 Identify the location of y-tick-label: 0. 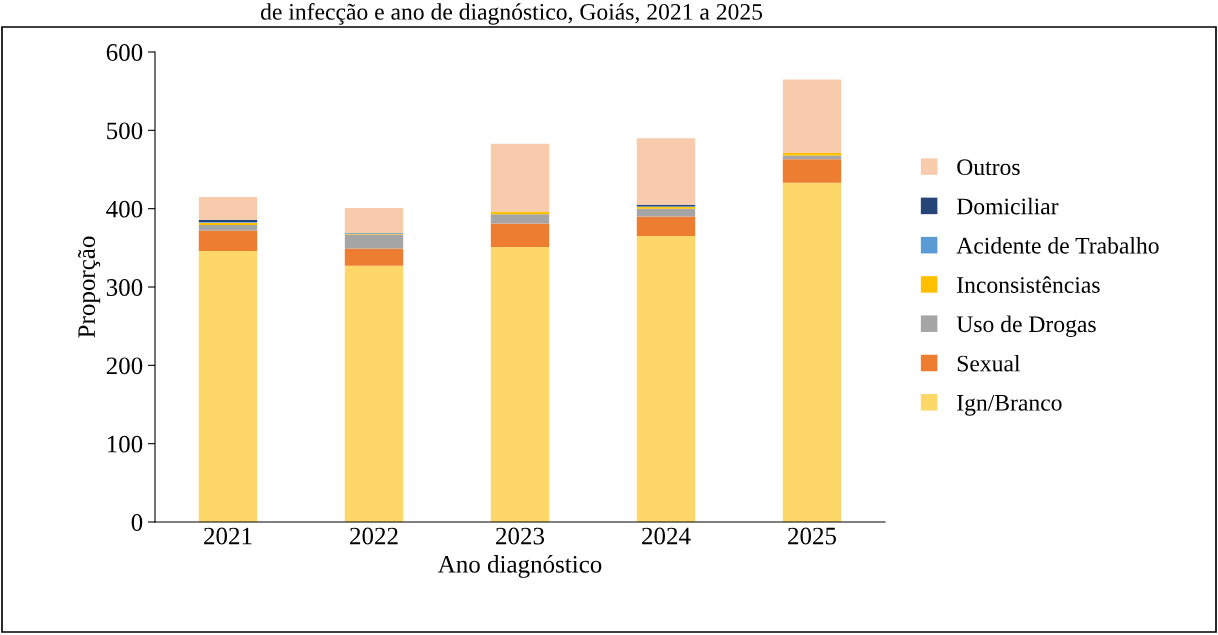
(137, 522).